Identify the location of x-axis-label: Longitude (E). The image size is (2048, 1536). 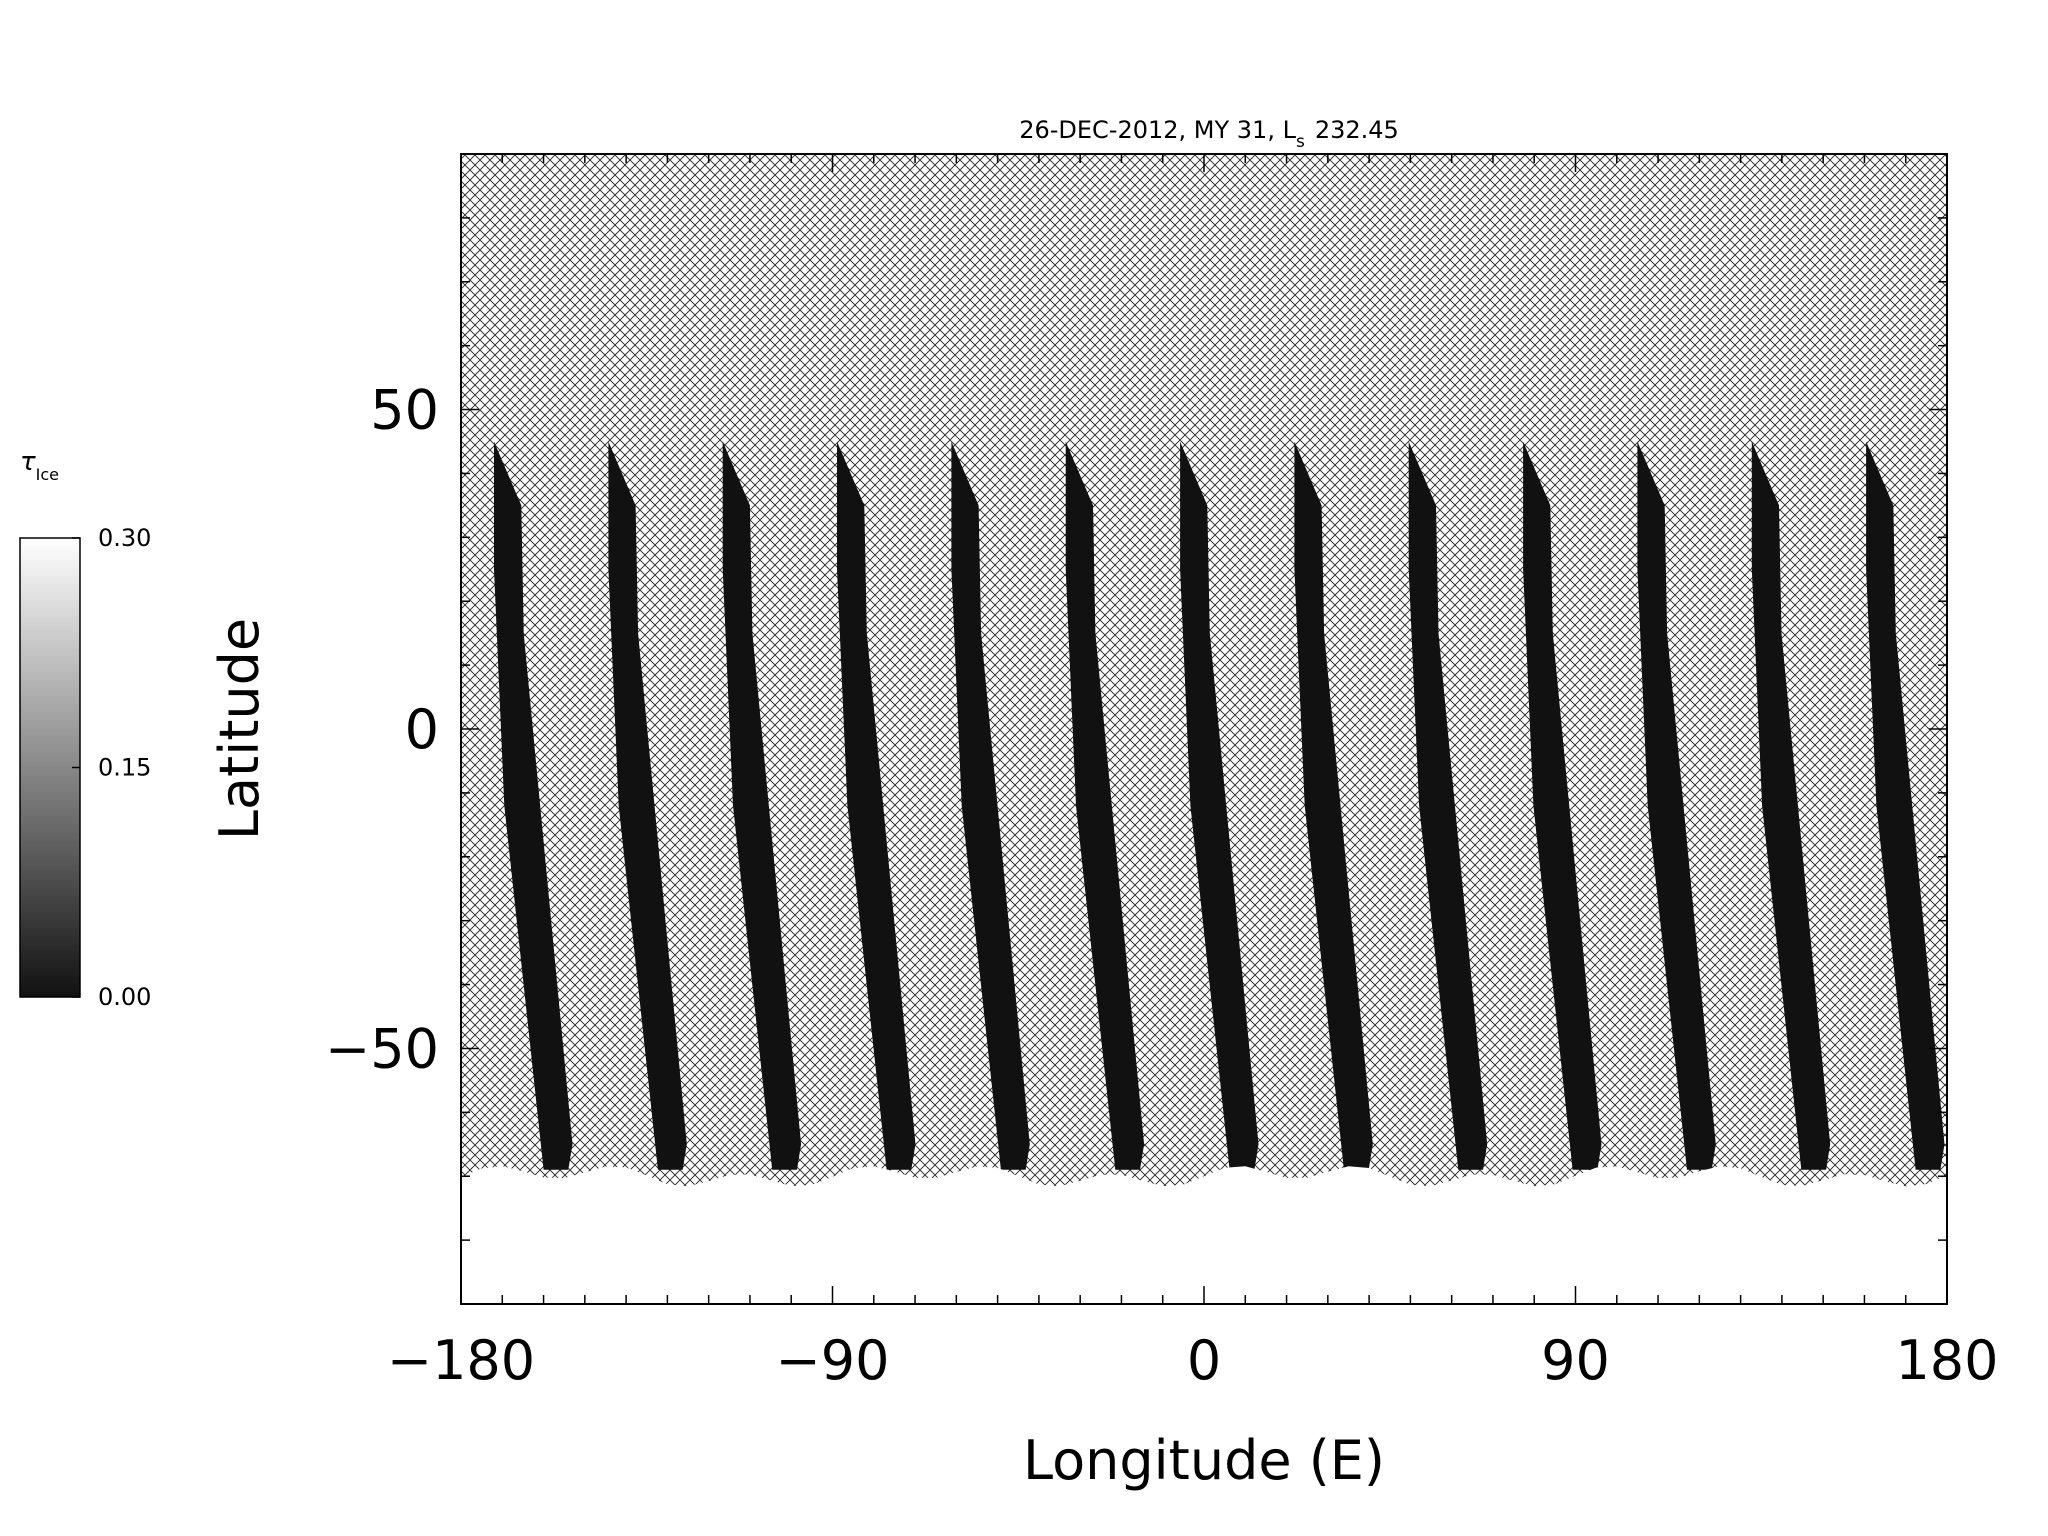
(1204, 1460).